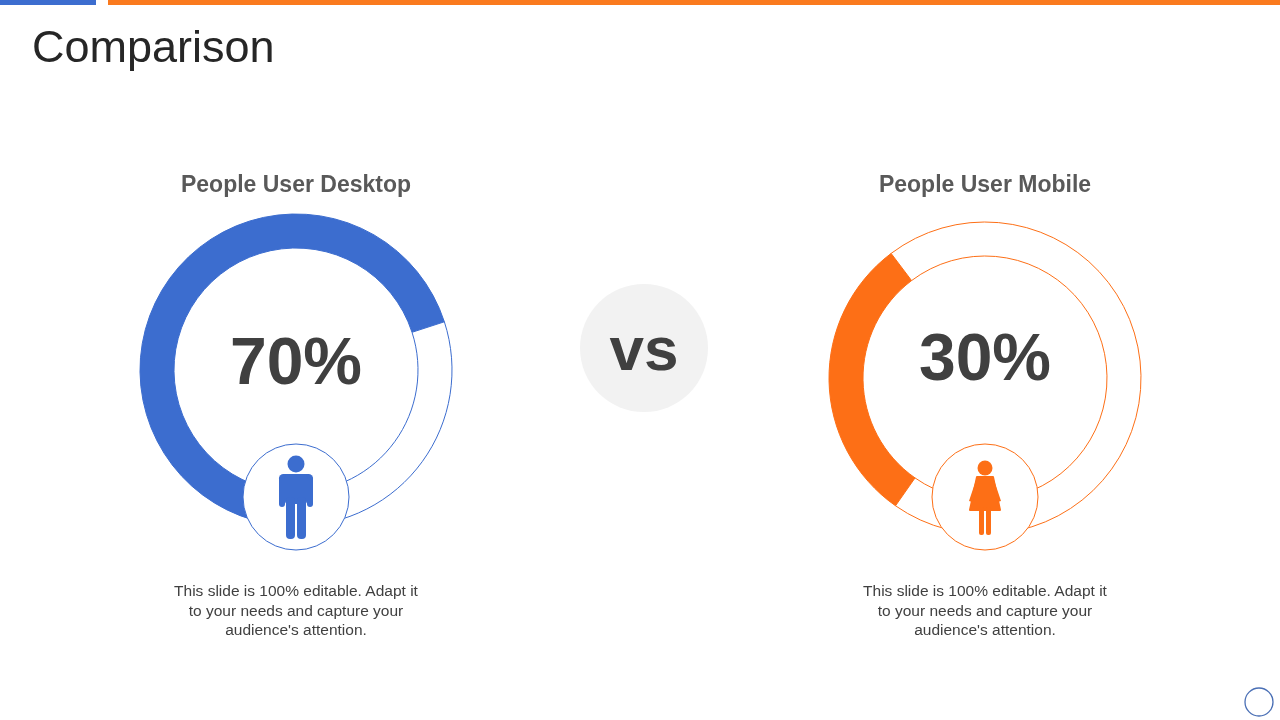 The width and height of the screenshot is (1280, 720). Describe the element at coordinates (296, 361) in the screenshot. I see `text: 70%` at that location.